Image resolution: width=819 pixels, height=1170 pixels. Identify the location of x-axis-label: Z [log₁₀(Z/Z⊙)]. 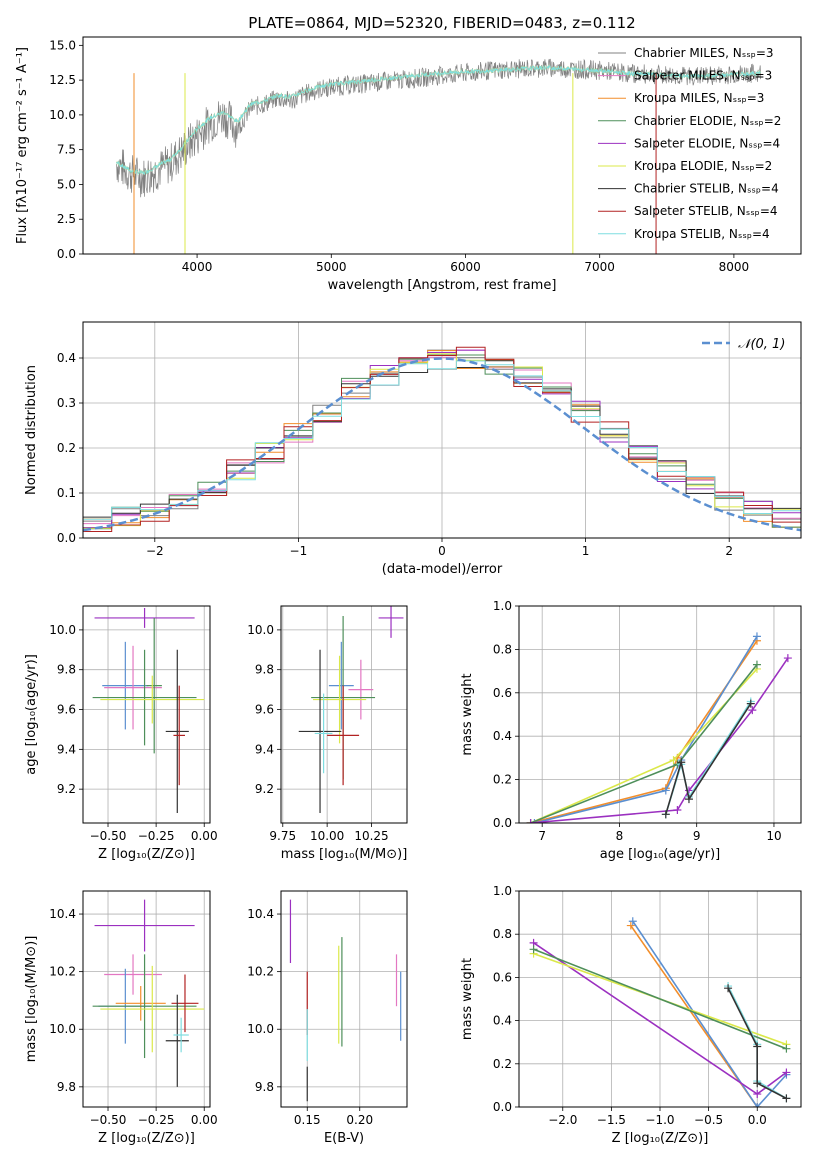
(146, 1138).